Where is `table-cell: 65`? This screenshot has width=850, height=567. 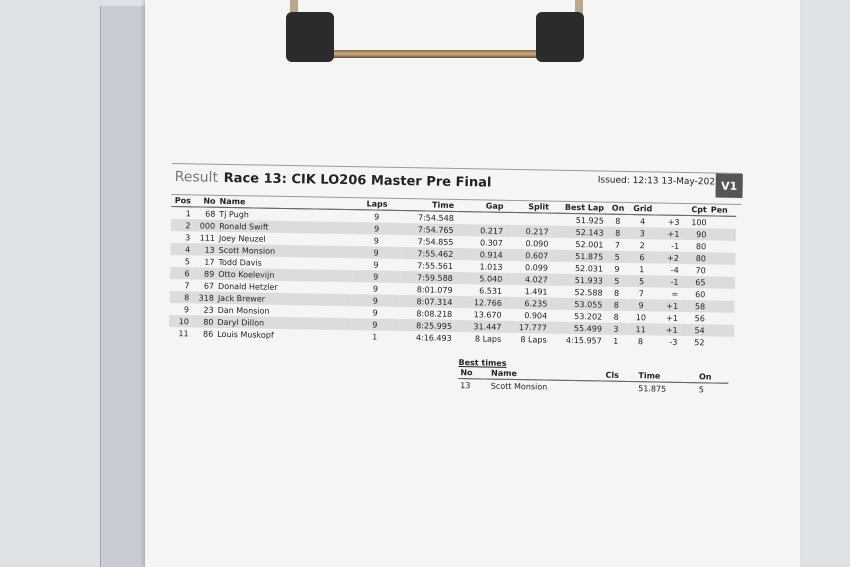 table-cell: 65 is located at coordinates (694, 282).